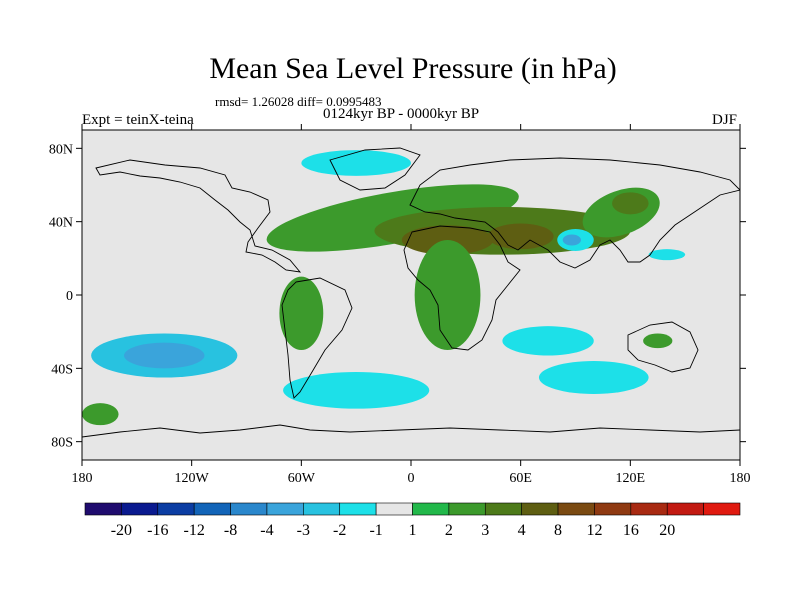 The width and height of the screenshot is (800, 600). Describe the element at coordinates (413, 530) in the screenshot. I see `colorbar-label: 1` at that location.